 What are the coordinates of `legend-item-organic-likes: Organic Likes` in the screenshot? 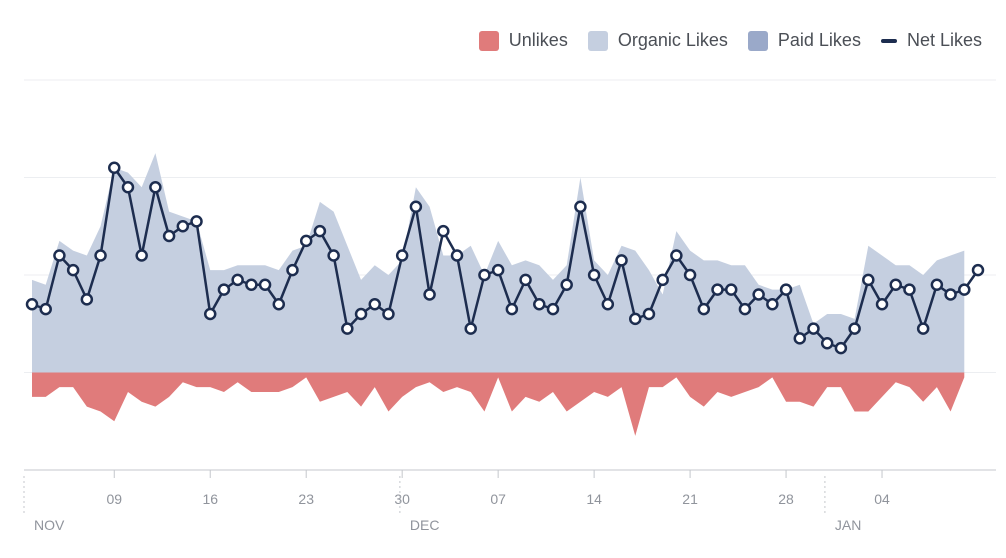 It's located at (657, 40).